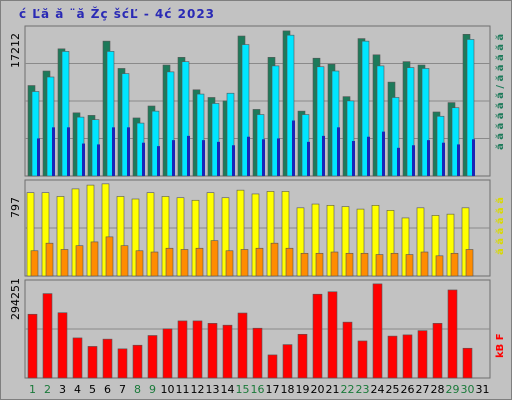 The height and width of the screenshot is (400, 512). Describe the element at coordinates (47, 389) in the screenshot. I see `x-tick-label-day-2: 2` at that location.